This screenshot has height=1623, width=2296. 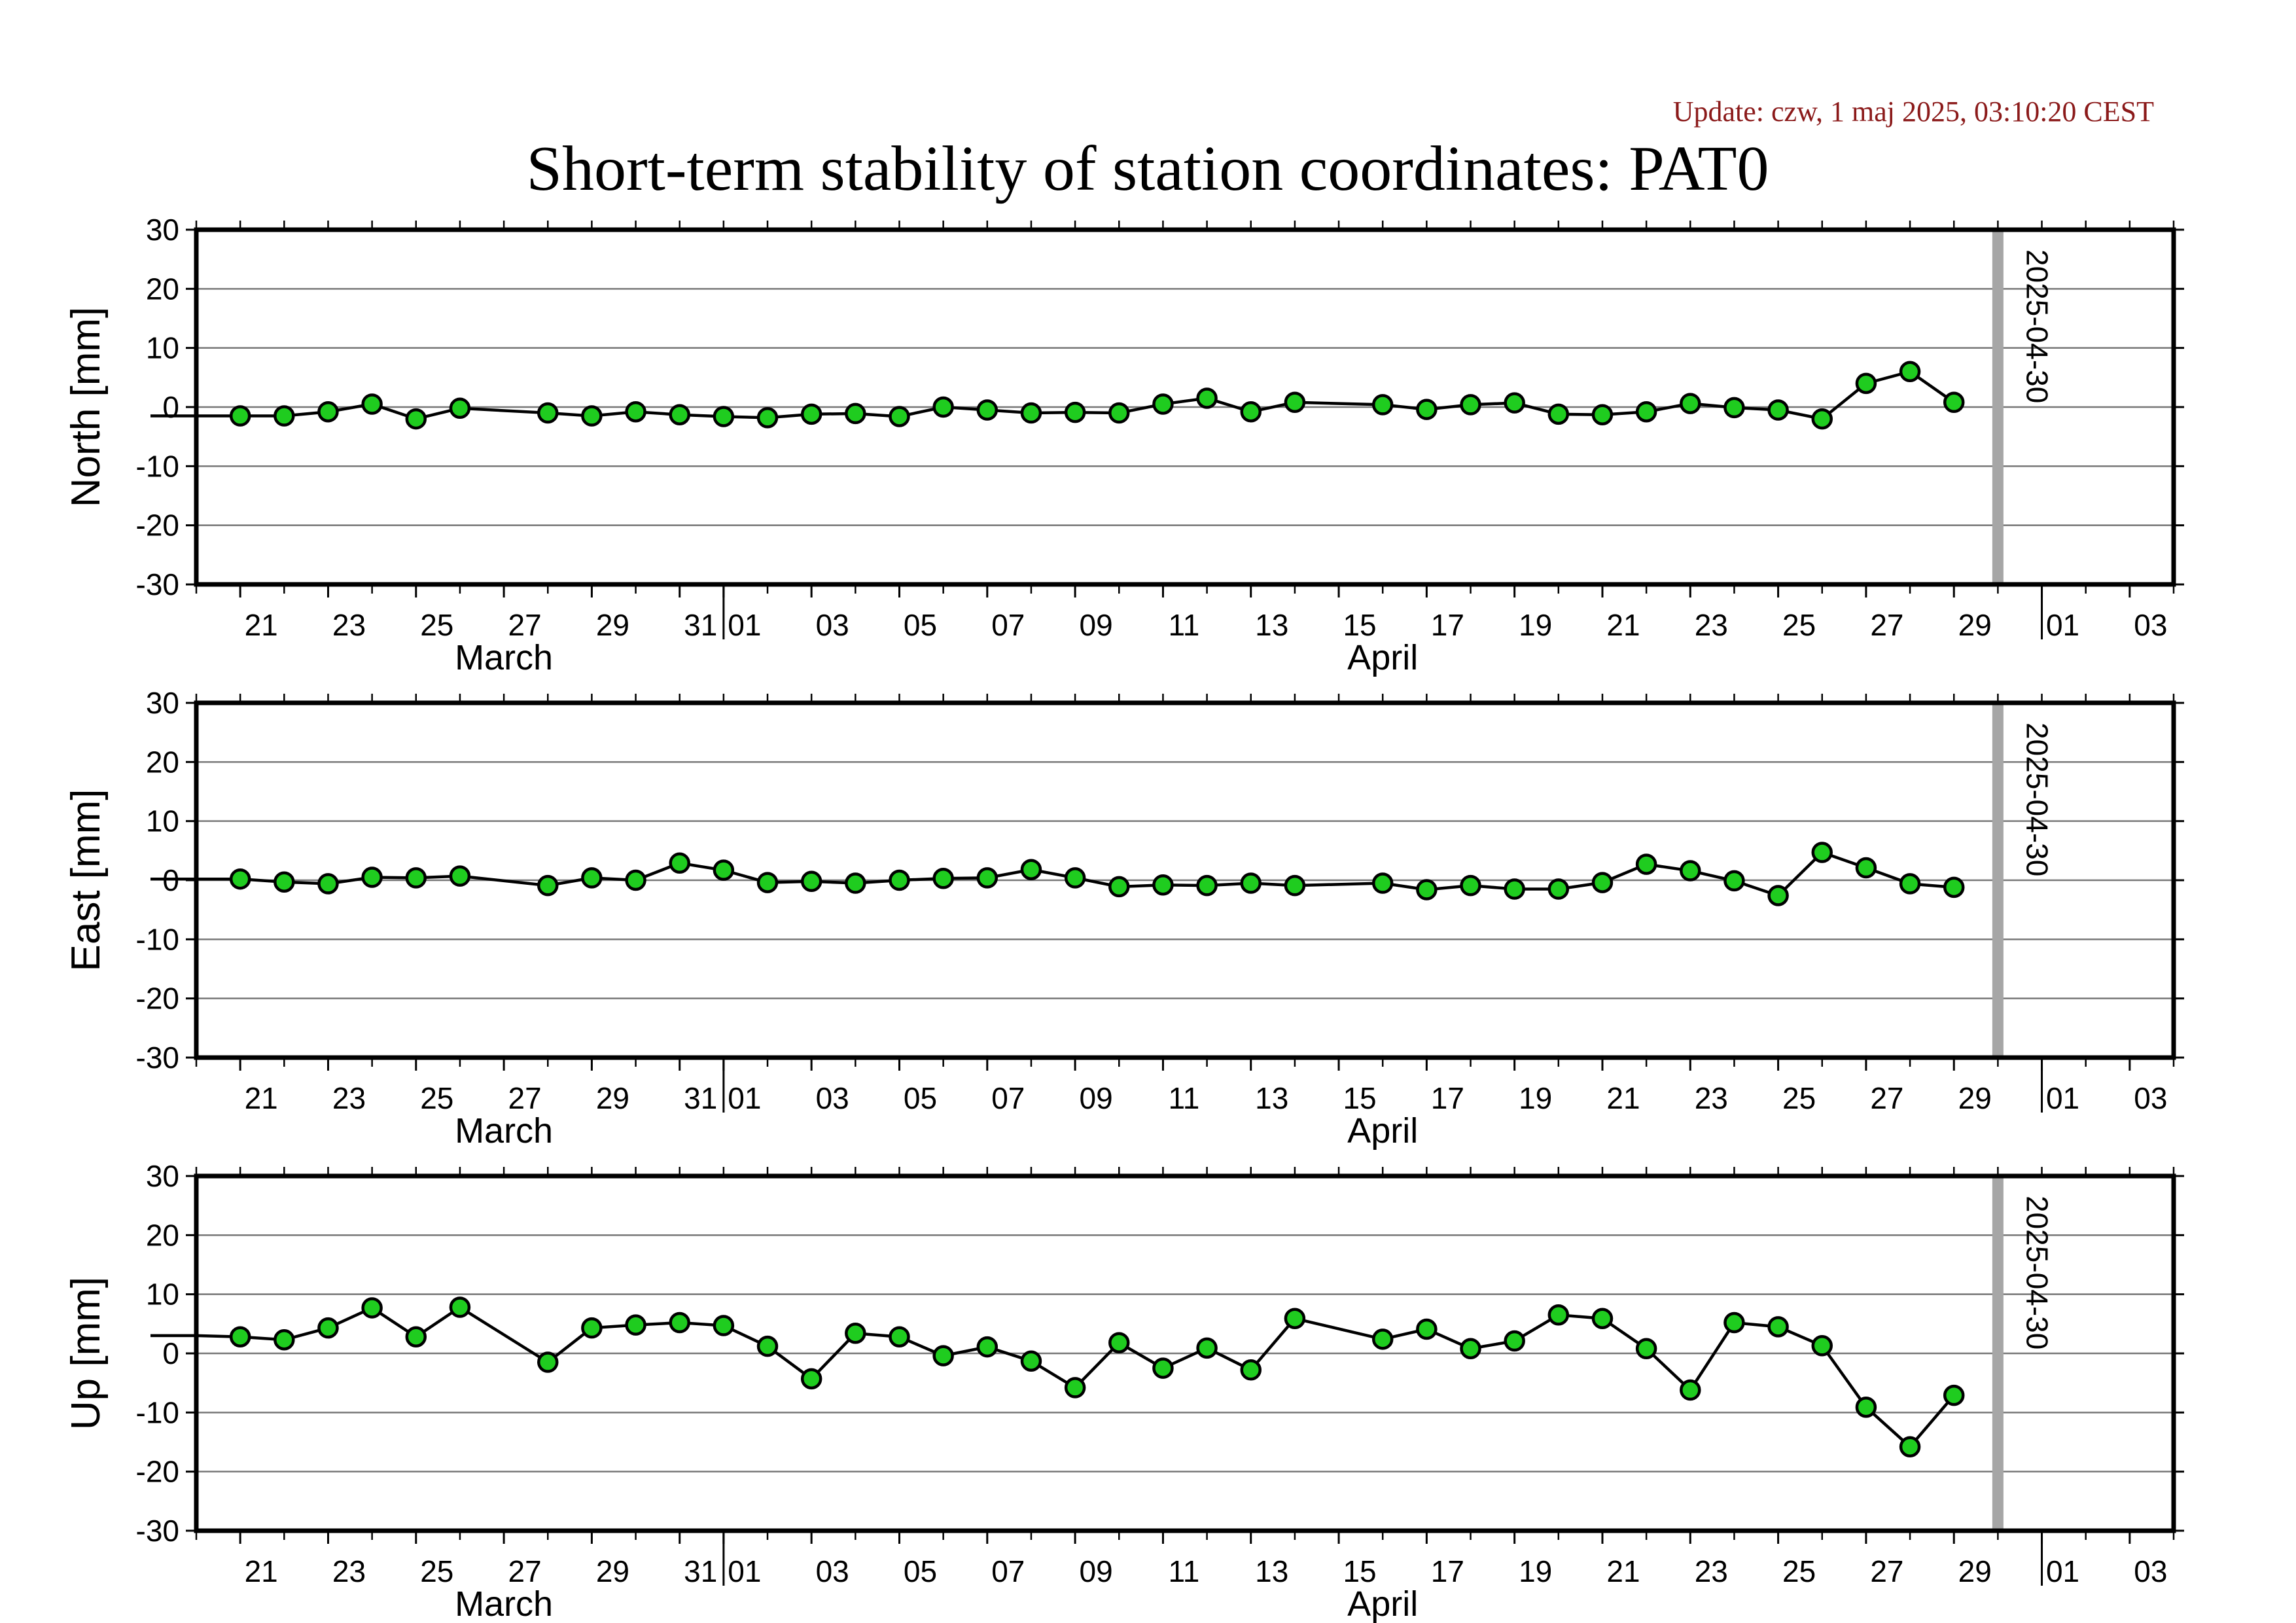 I want to click on x-tick-label: 01, so click(x=2062, y=1098).